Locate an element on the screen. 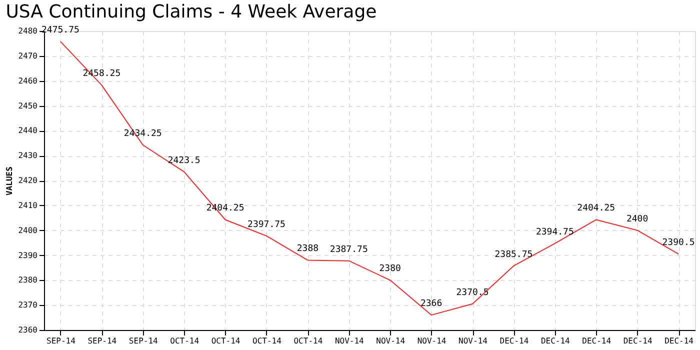 The width and height of the screenshot is (700, 350). data-label: 2404.25 is located at coordinates (596, 209).